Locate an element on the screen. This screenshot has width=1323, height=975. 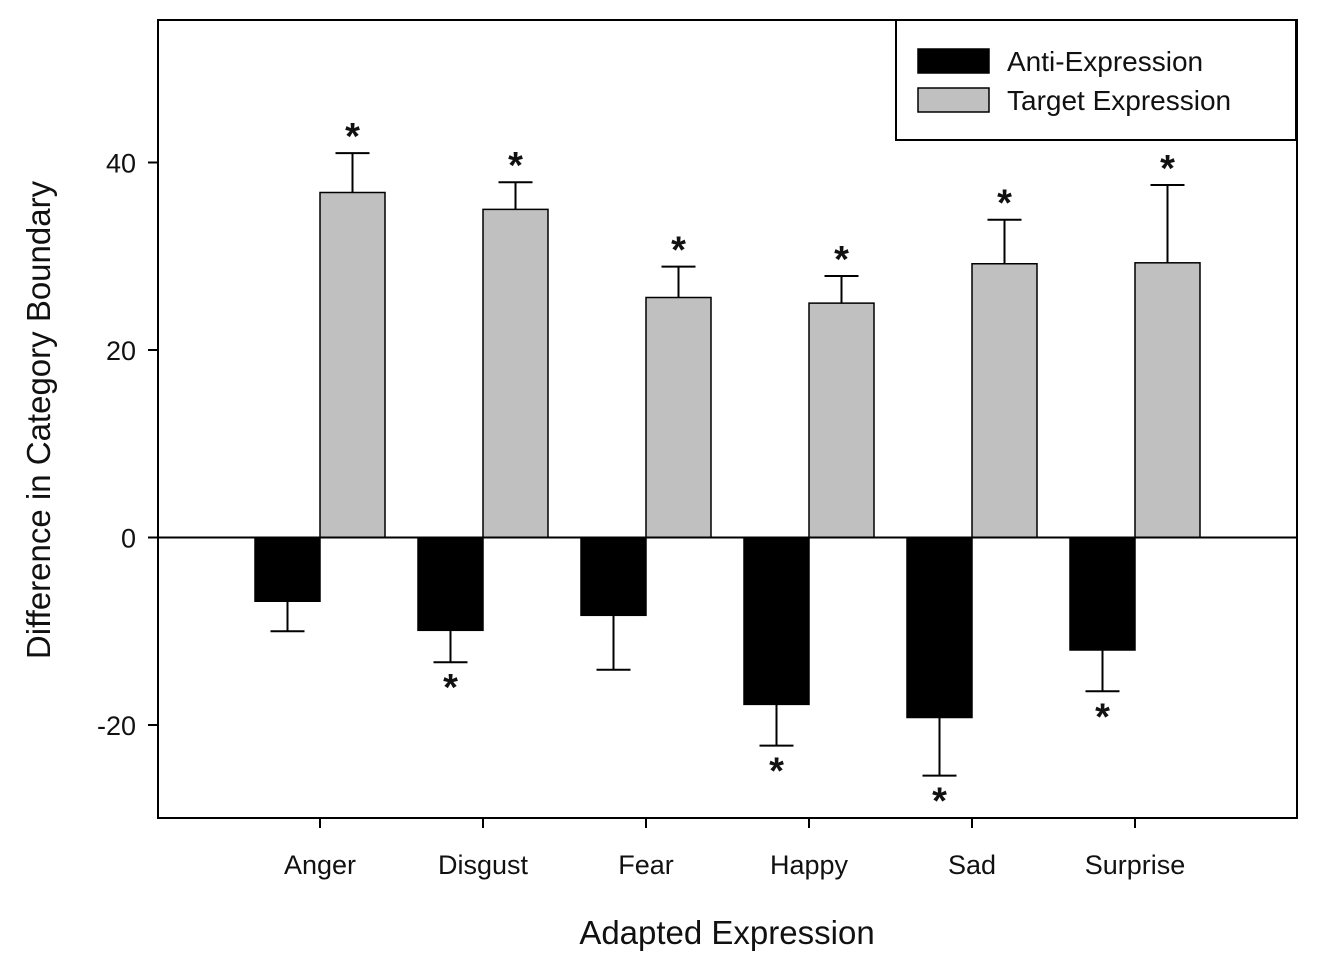
y-tick-label--20: -20 is located at coordinates (116, 726).